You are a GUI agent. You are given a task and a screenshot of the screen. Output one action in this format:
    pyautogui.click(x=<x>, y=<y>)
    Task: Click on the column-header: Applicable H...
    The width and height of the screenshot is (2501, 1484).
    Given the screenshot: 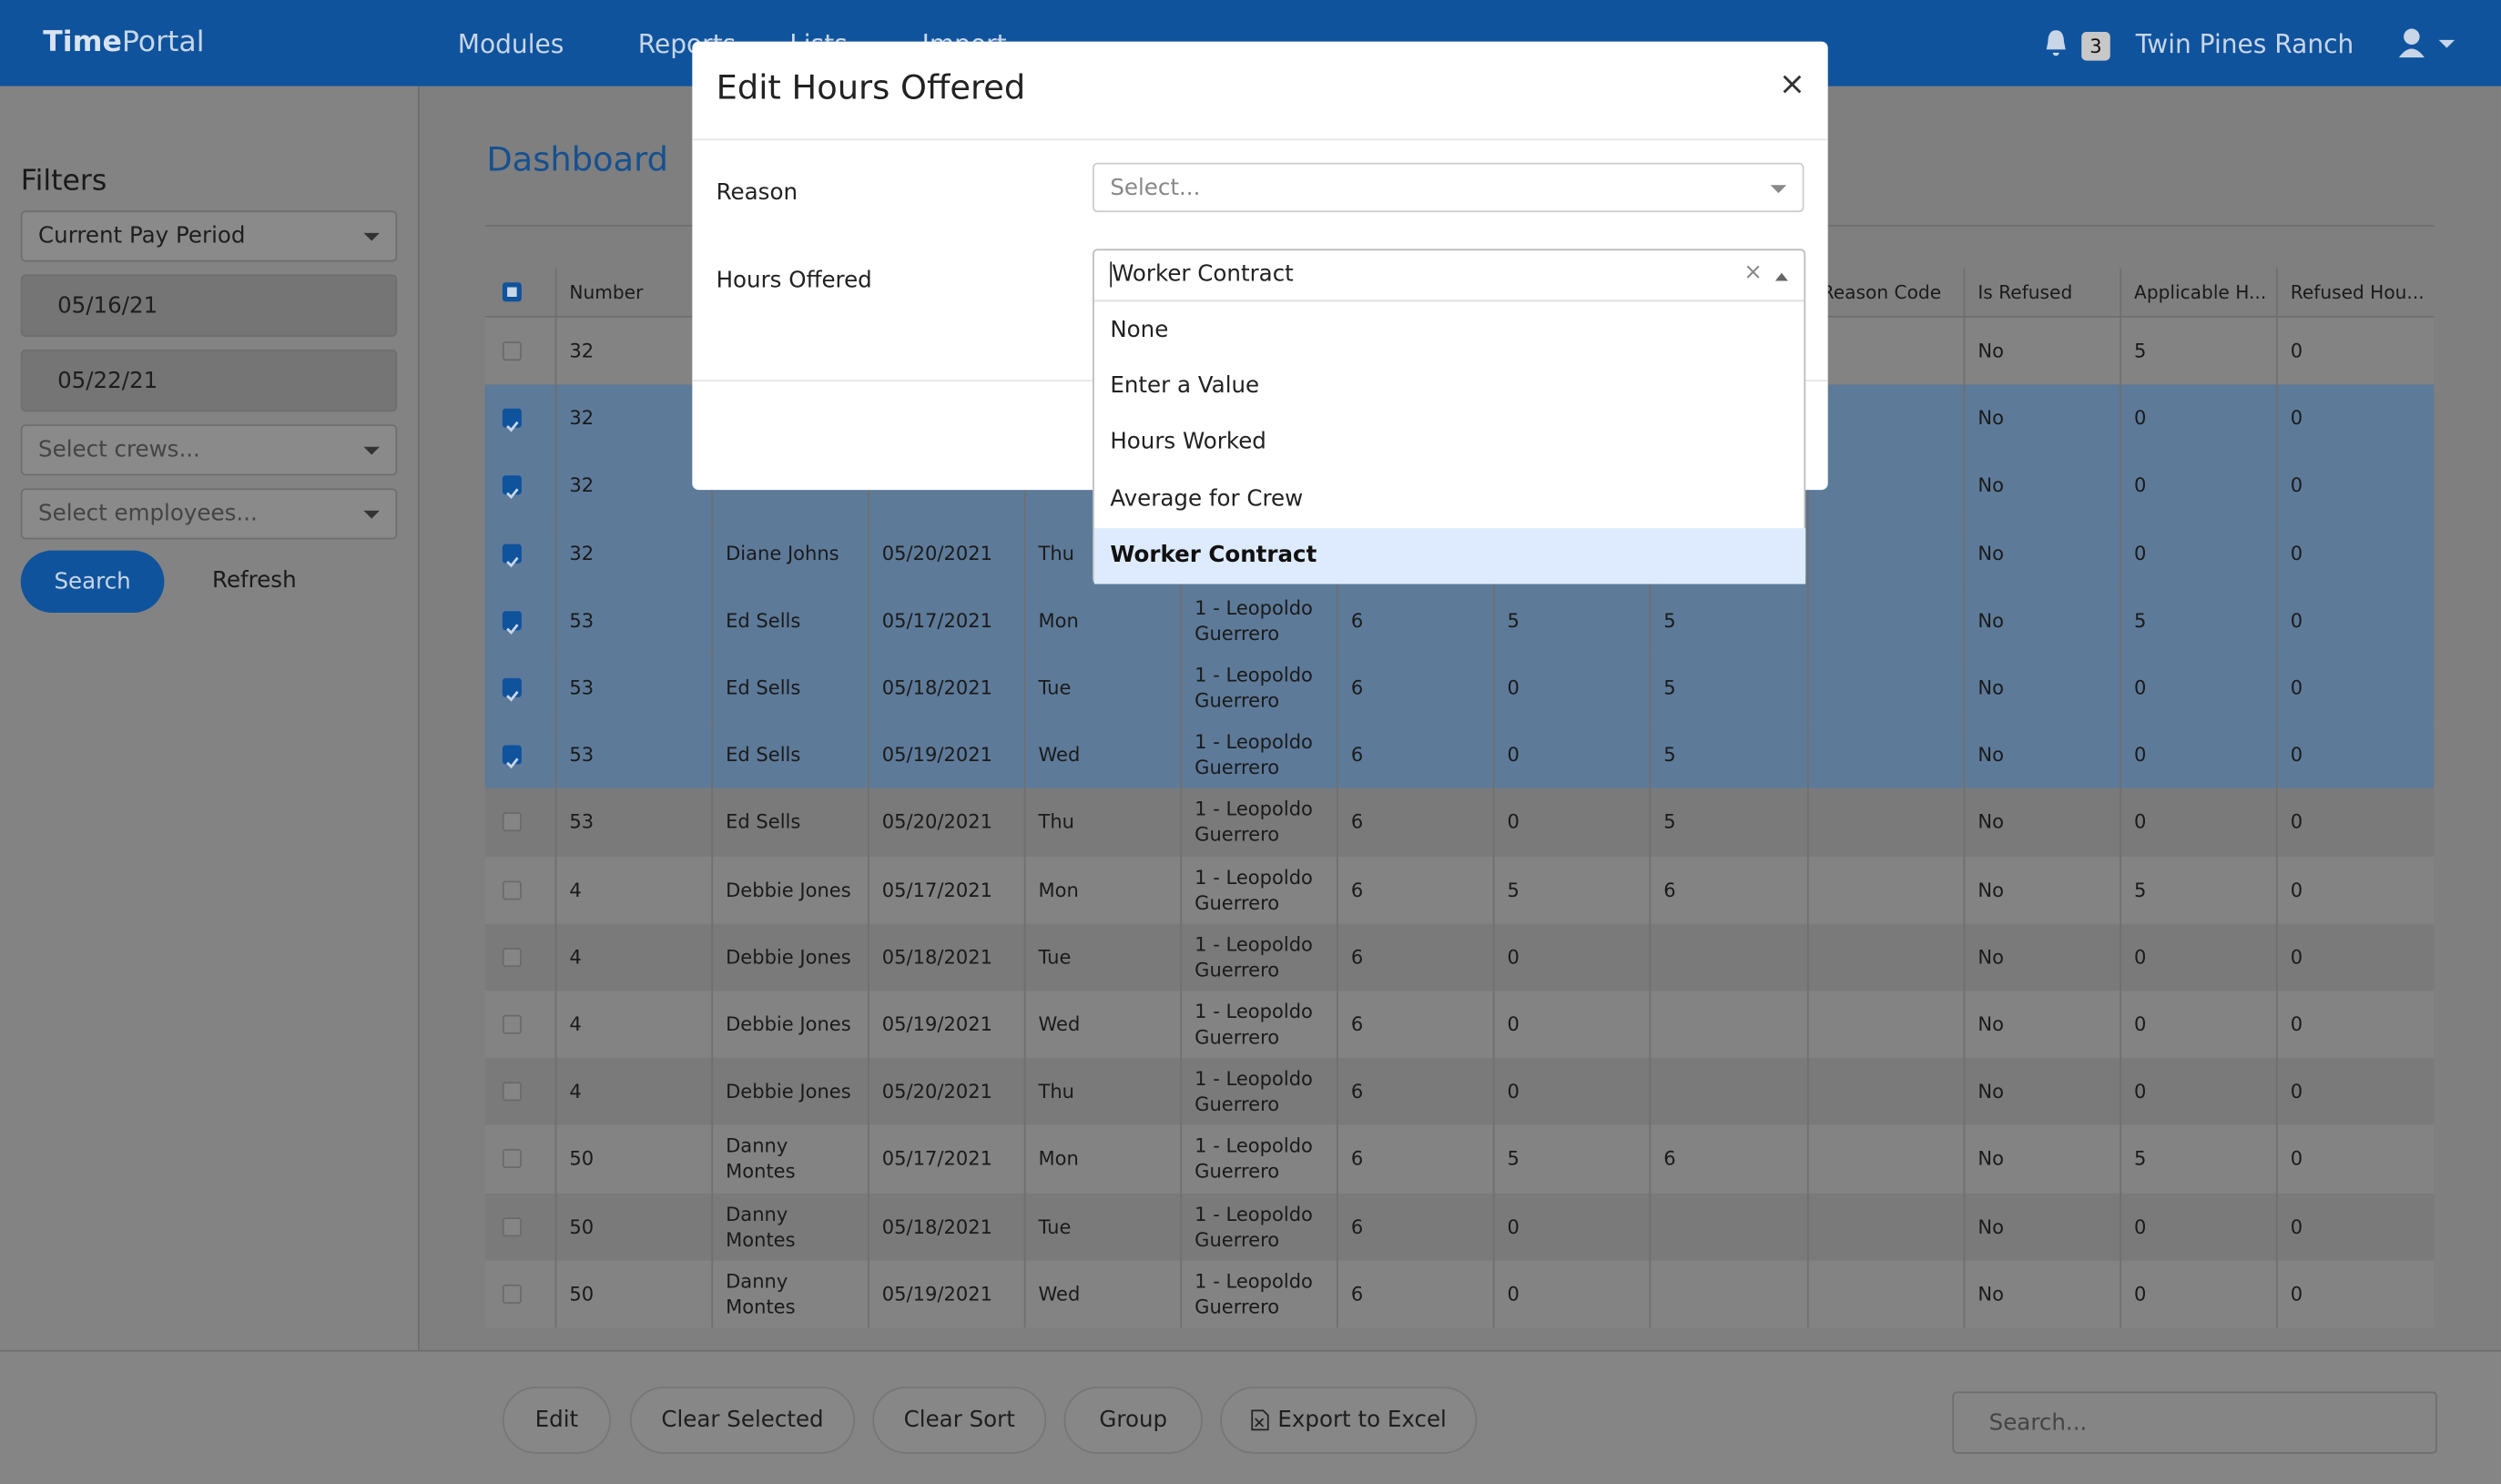 What is the action you would take?
    pyautogui.click(x=2198, y=292)
    